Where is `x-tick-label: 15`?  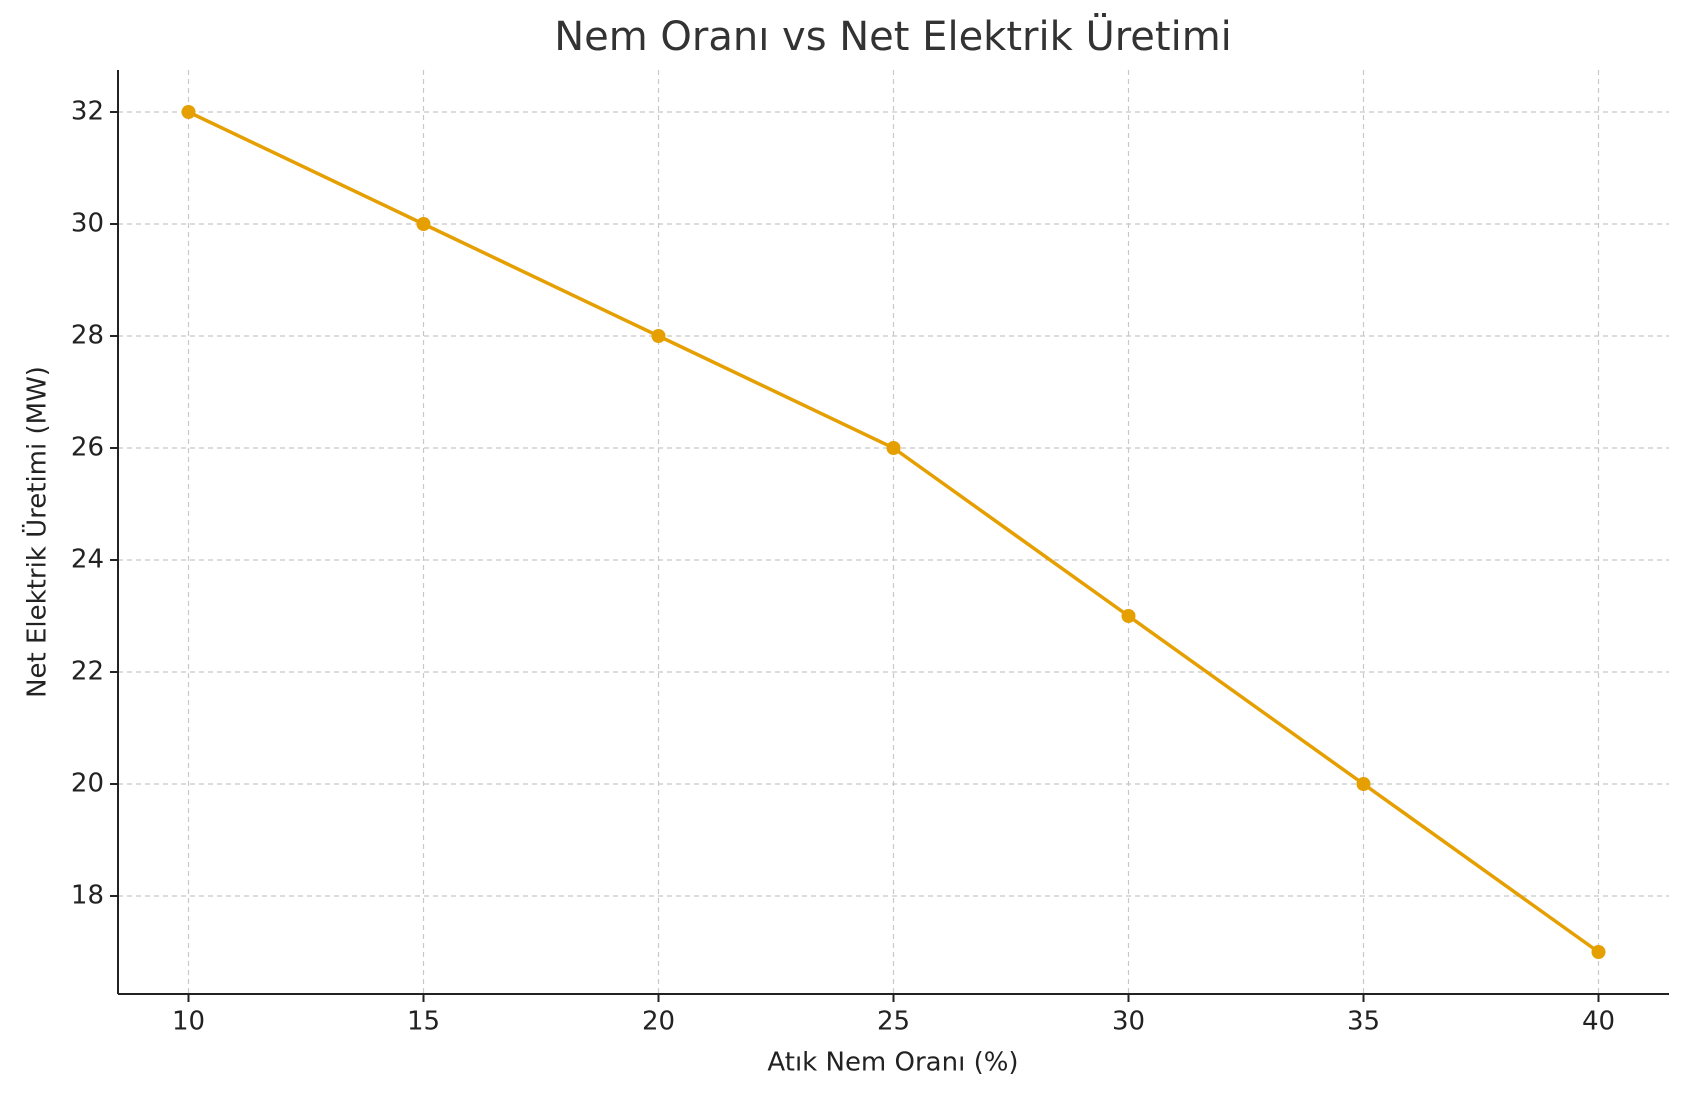
x-tick-label: 15 is located at coordinates (423, 1022).